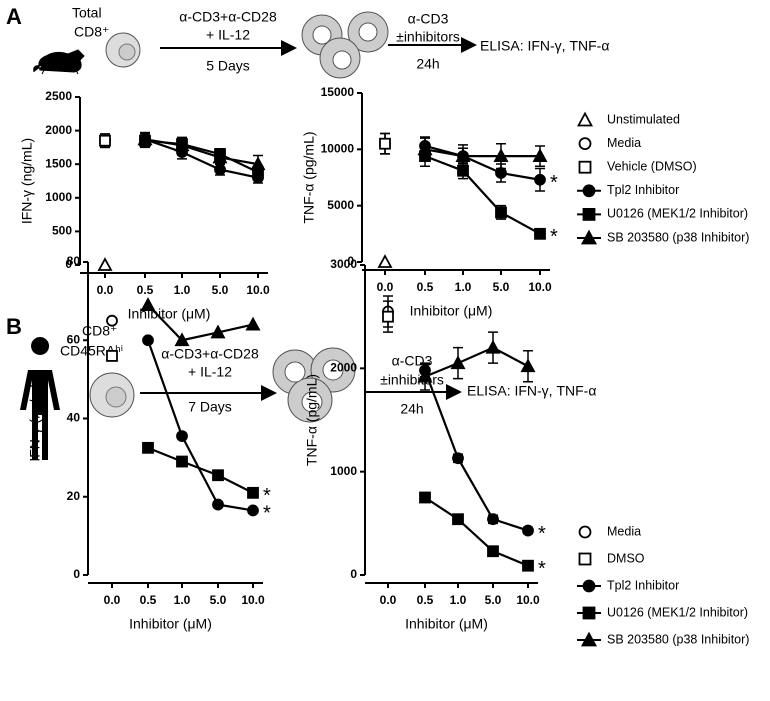  Describe the element at coordinates (74, 496) in the screenshot. I see `y-tick-label: 20` at that location.